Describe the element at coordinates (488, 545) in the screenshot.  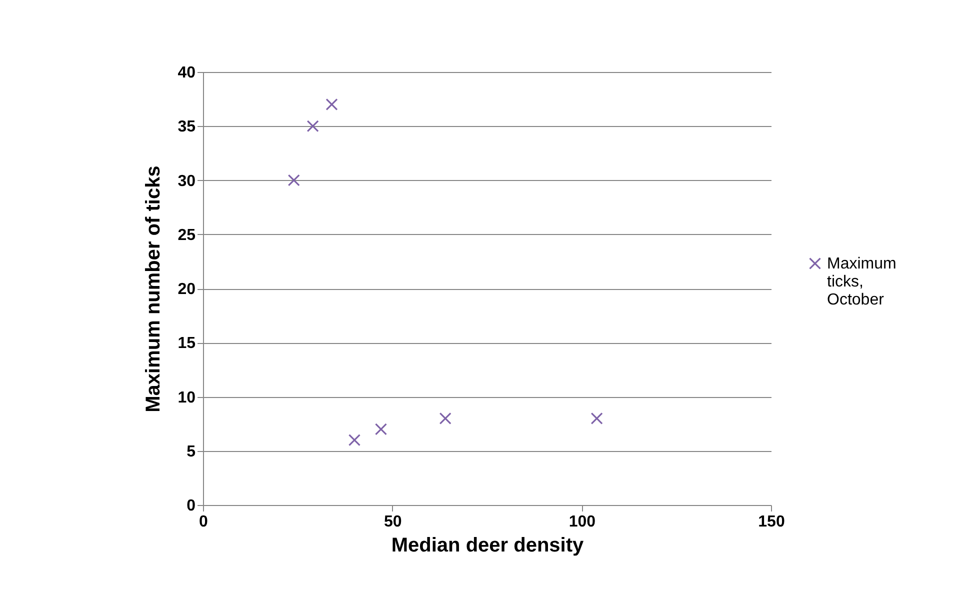
I see `x-axis-title: Median deer density` at that location.